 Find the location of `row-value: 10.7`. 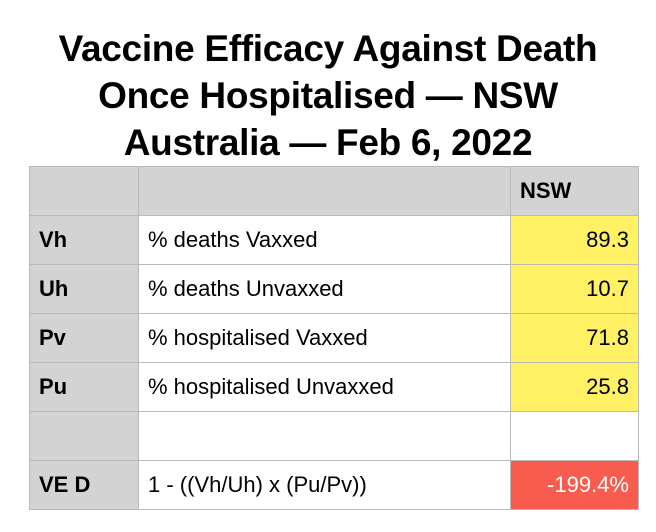

row-value: 10.7 is located at coordinates (574, 289).